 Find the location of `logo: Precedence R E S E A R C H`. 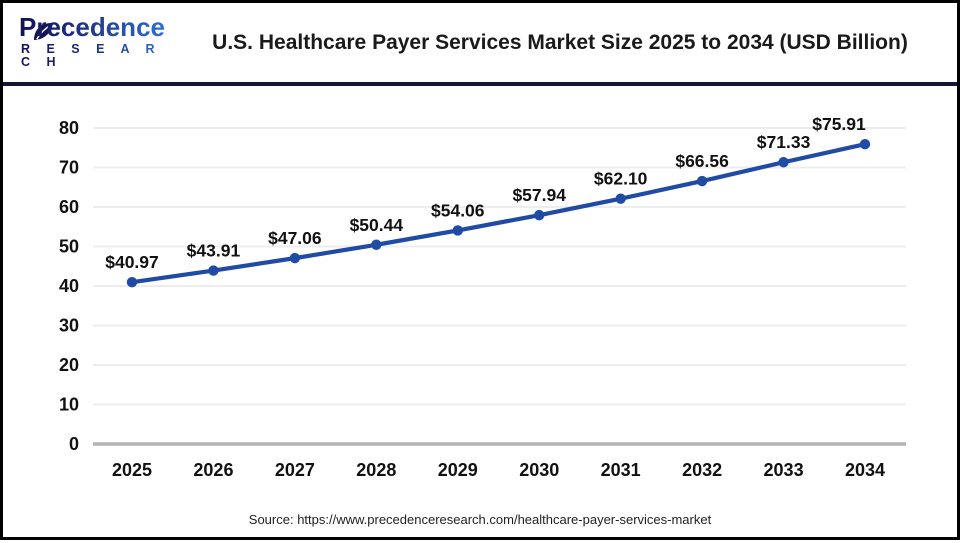

logo: Precedence R E S E A R C H is located at coordinates (94, 41).